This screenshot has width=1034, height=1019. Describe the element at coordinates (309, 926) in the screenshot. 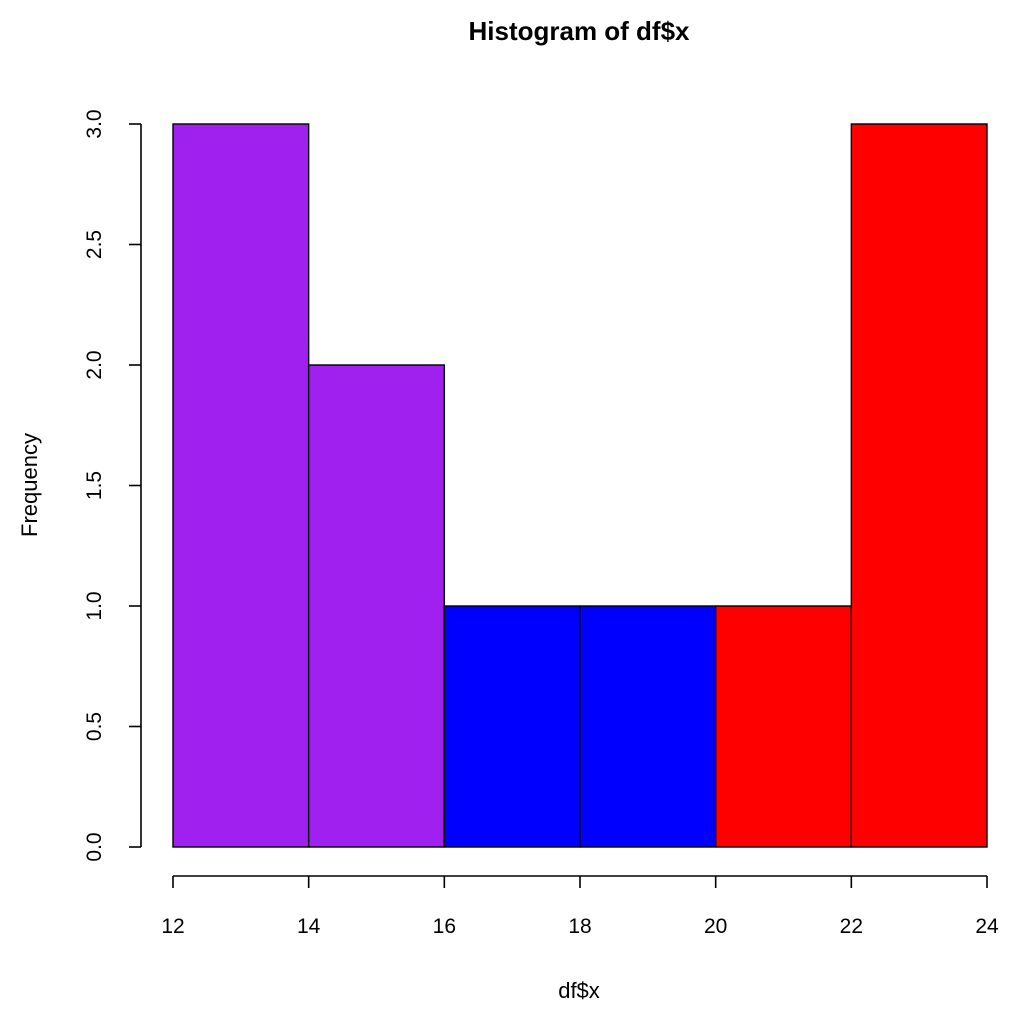

I see `x-tick-label: 14` at that location.